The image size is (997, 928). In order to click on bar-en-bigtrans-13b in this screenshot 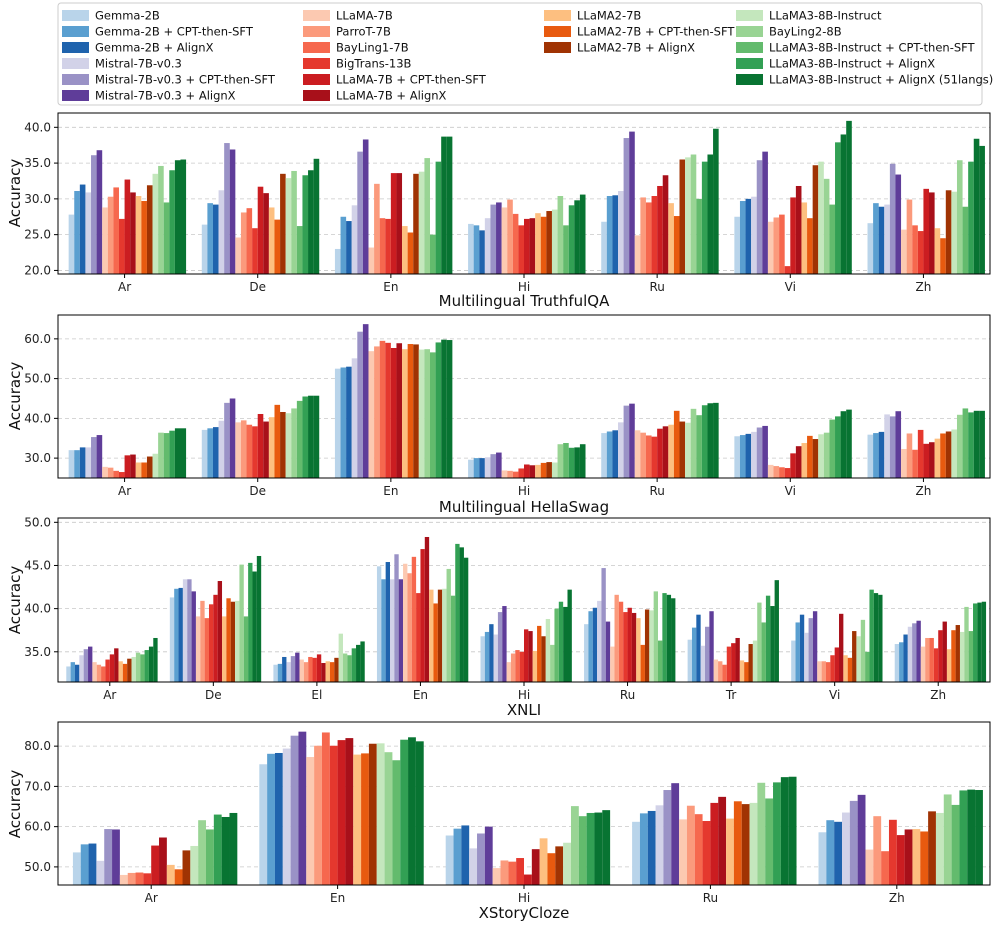, I will do `click(333, 815)`.